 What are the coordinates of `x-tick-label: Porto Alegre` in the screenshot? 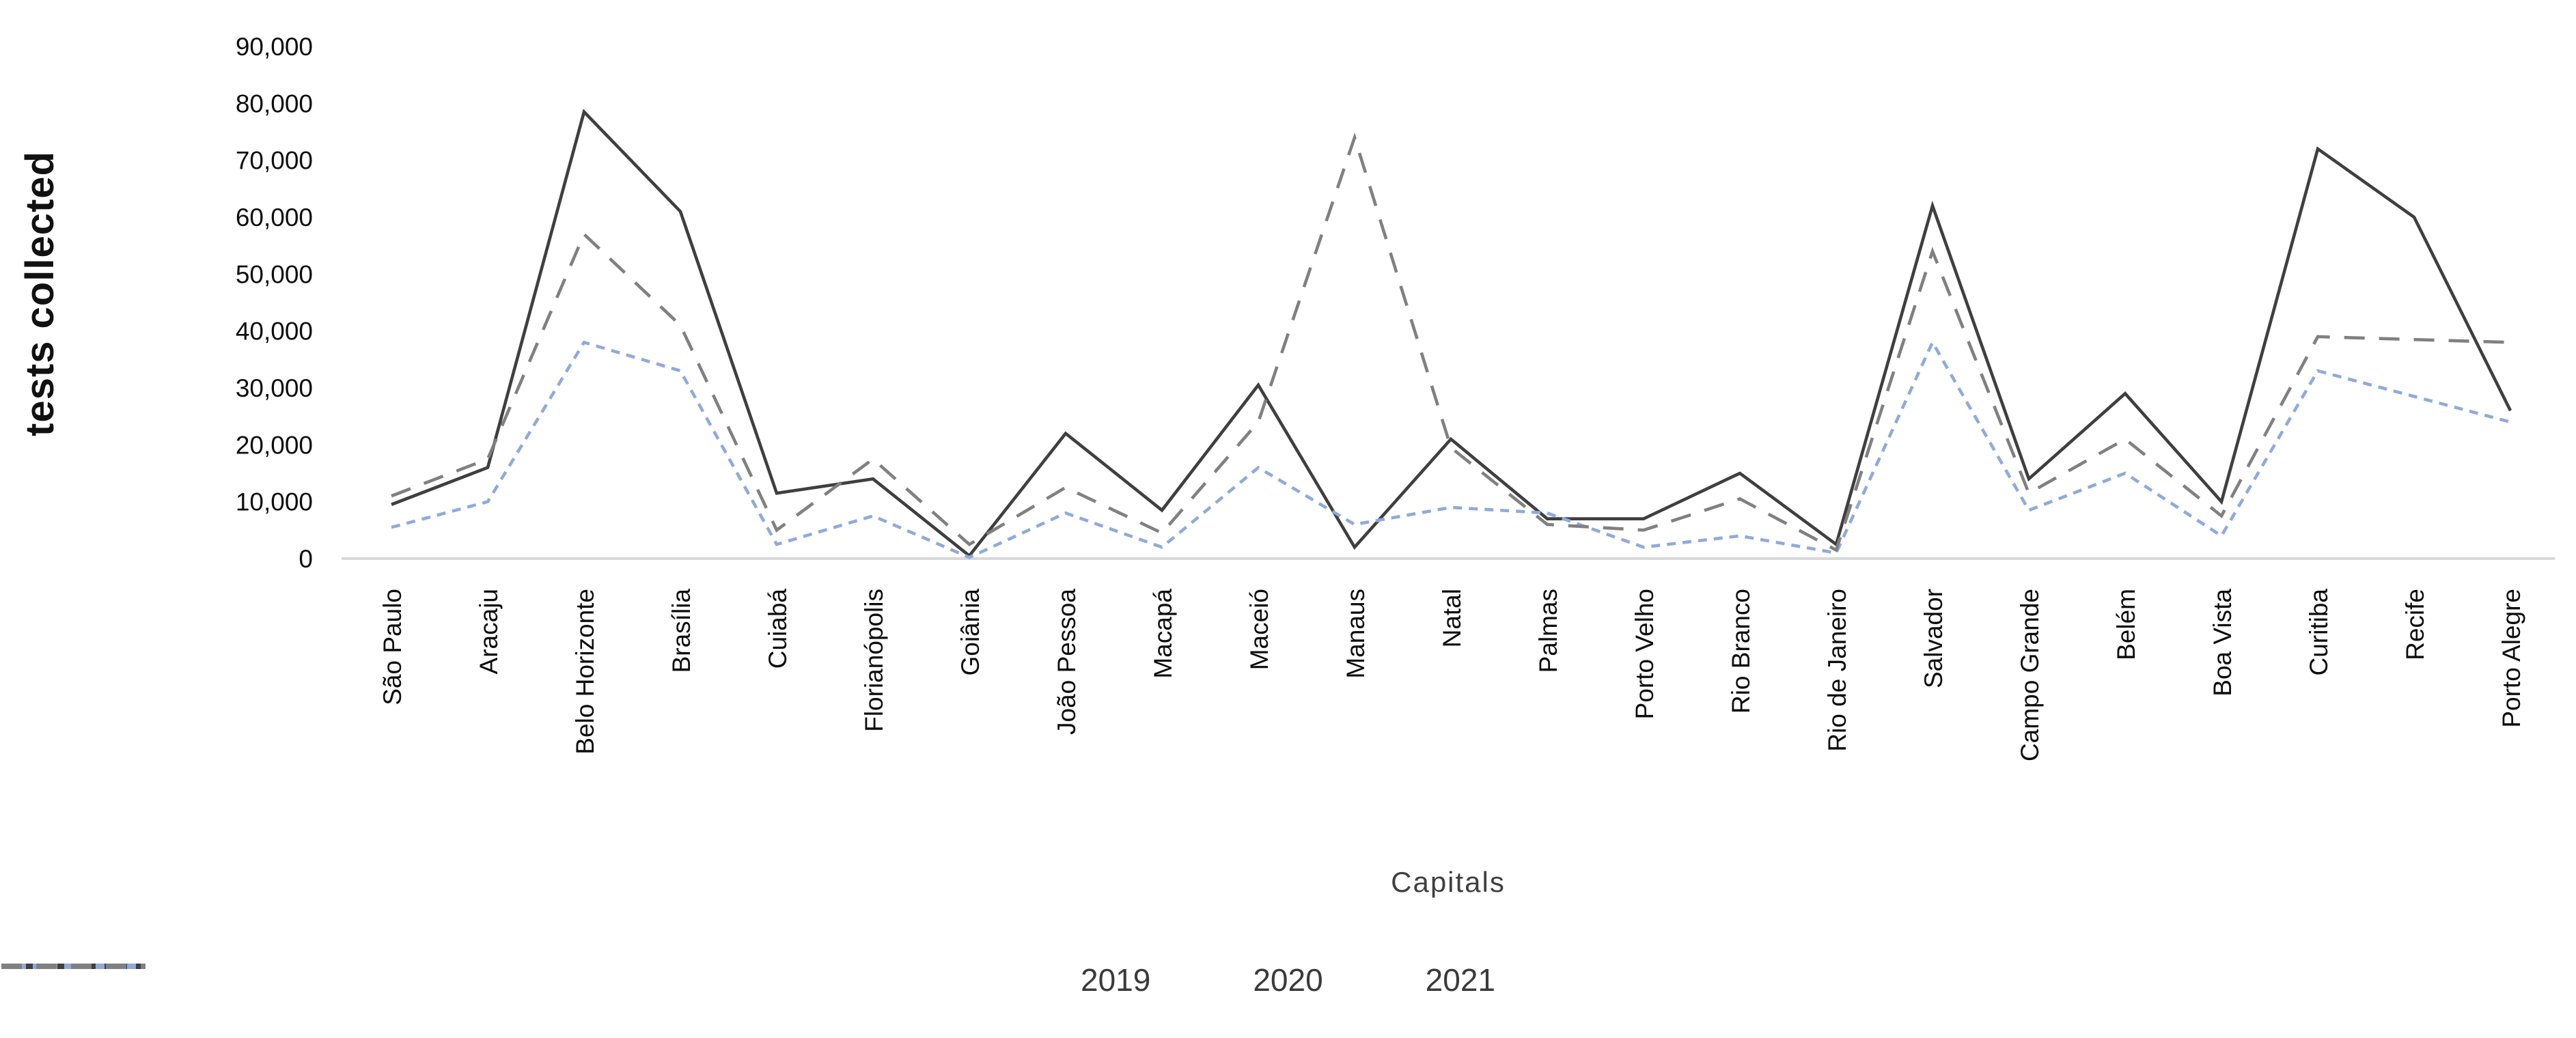 It's located at (2511, 658).